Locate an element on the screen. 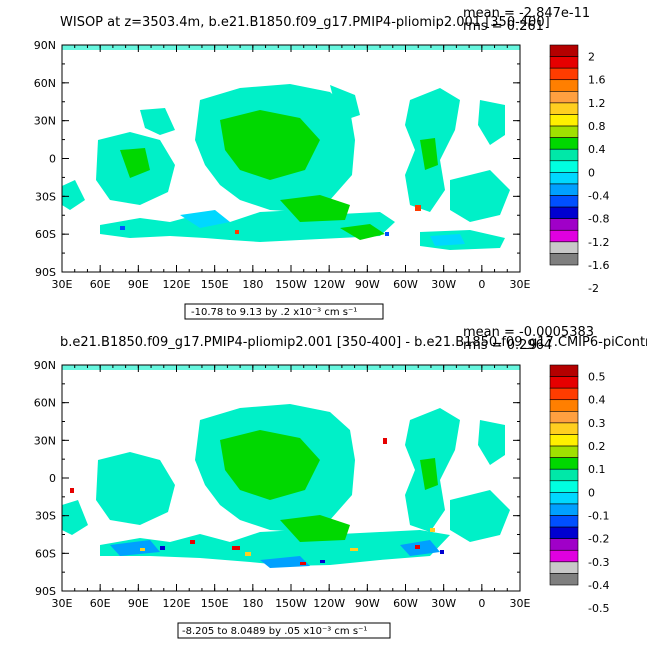 This screenshot has height=647, width=647. top-panel-mean: mean = -2.847e-11 is located at coordinates (526, 13).